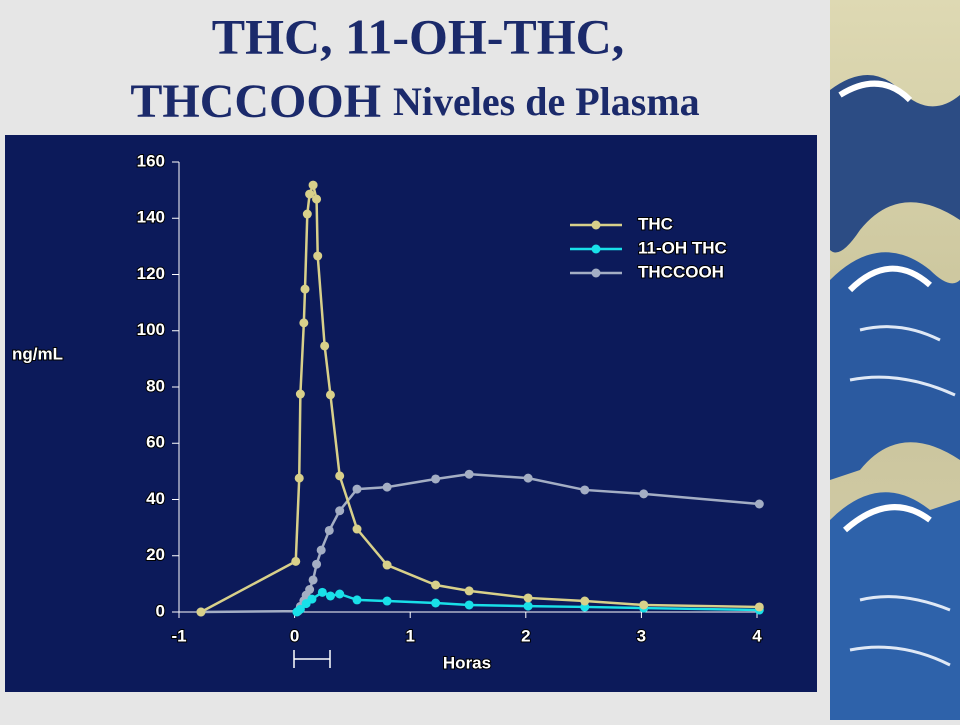 This screenshot has height=725, width=960. Describe the element at coordinates (895, 360) in the screenshot. I see `wave-decoration` at that location.